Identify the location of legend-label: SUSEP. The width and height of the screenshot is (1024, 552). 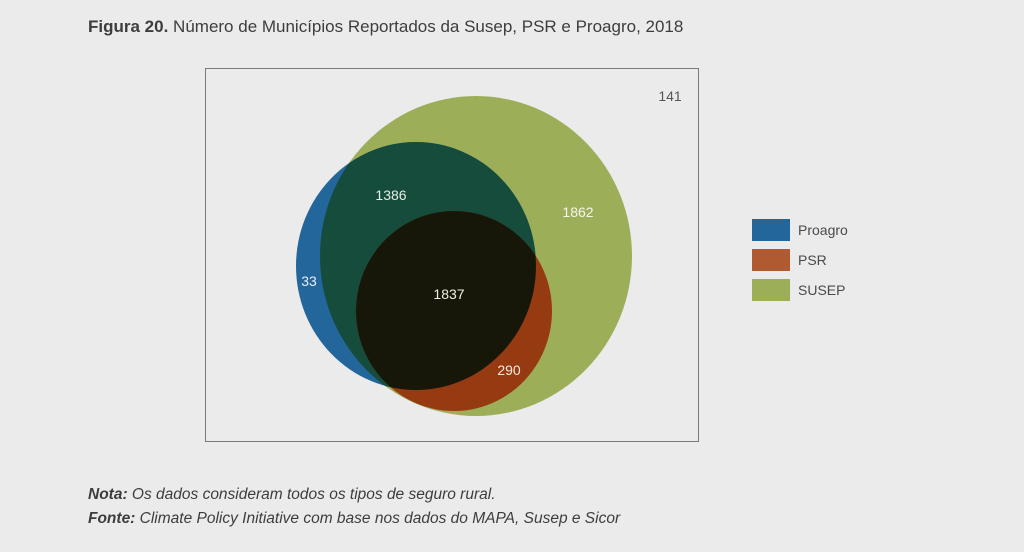
(822, 290).